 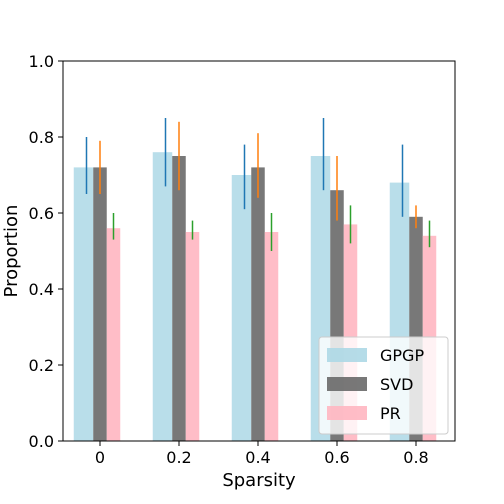 I want to click on x-axis: 0 0.2 0.4 0.6 0.8, so click(x=262, y=454).